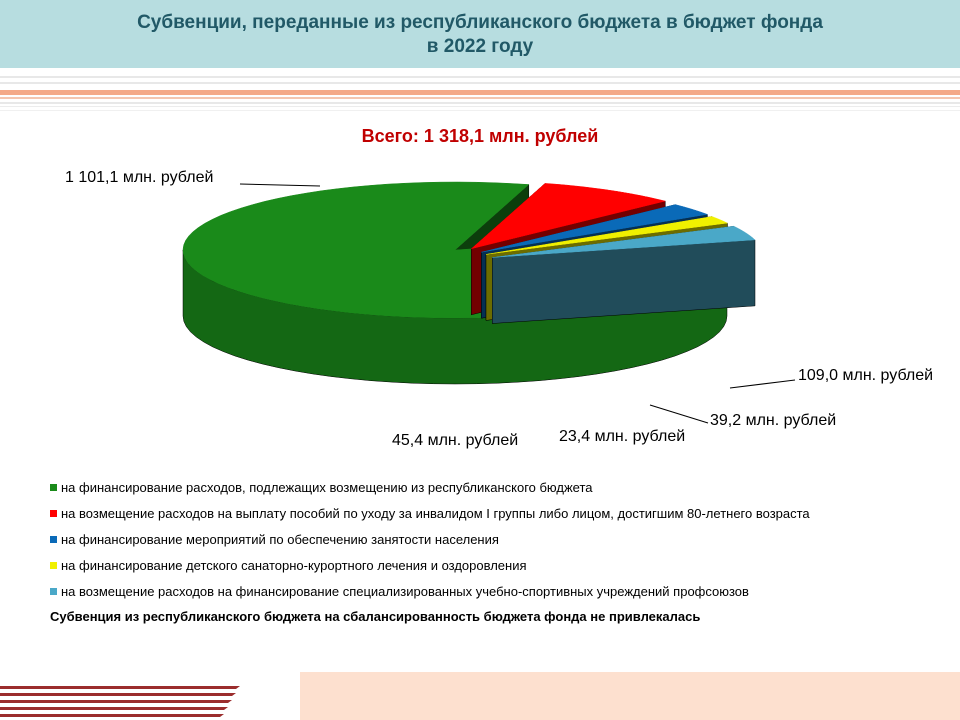 The width and height of the screenshot is (960, 720). Describe the element at coordinates (480, 696) in the screenshot. I see `footer-stripes` at that location.